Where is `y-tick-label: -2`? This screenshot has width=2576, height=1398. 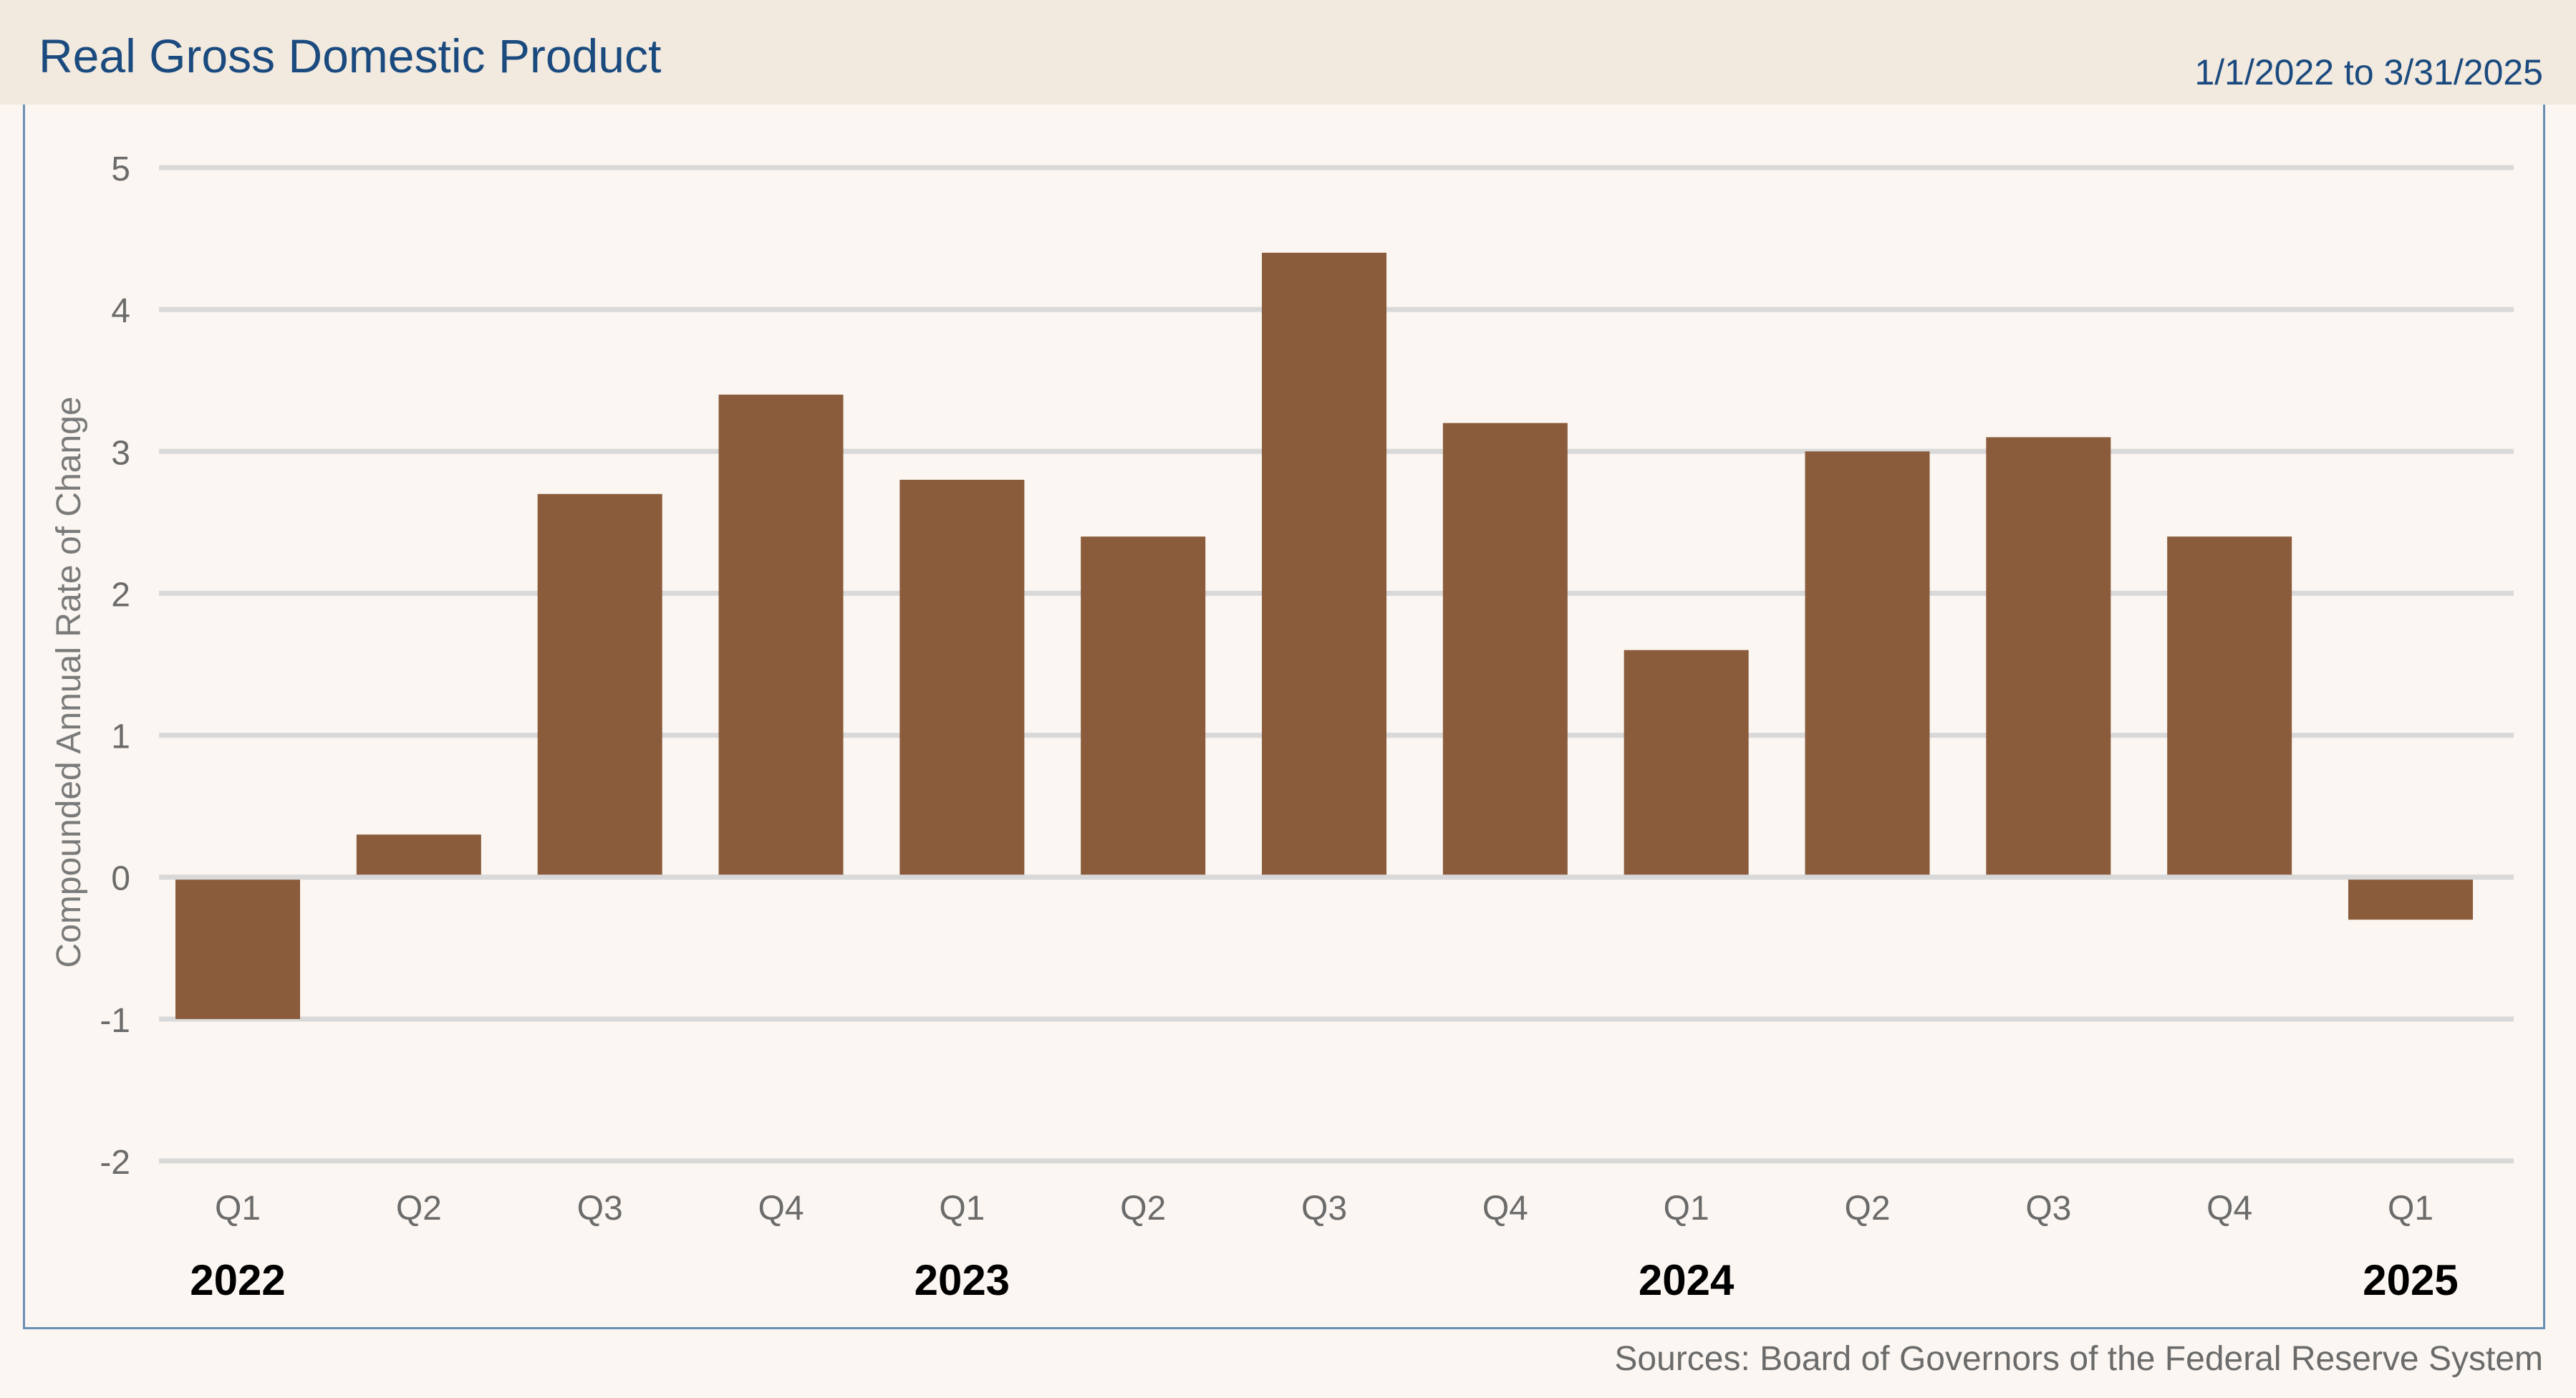
y-tick-label: -2 is located at coordinates (115, 1163).